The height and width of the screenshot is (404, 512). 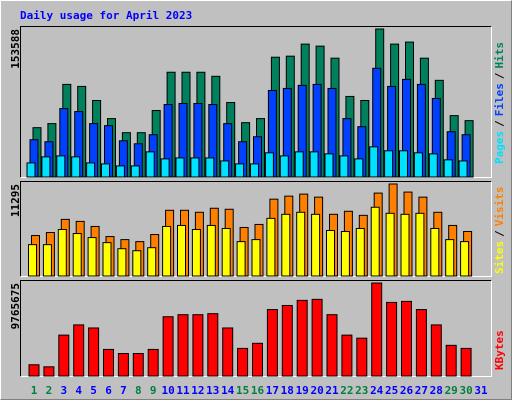 What do you see at coordinates (499, 103) in the screenshot?
I see `legend: Pages / Files / Hits` at bounding box center [499, 103].